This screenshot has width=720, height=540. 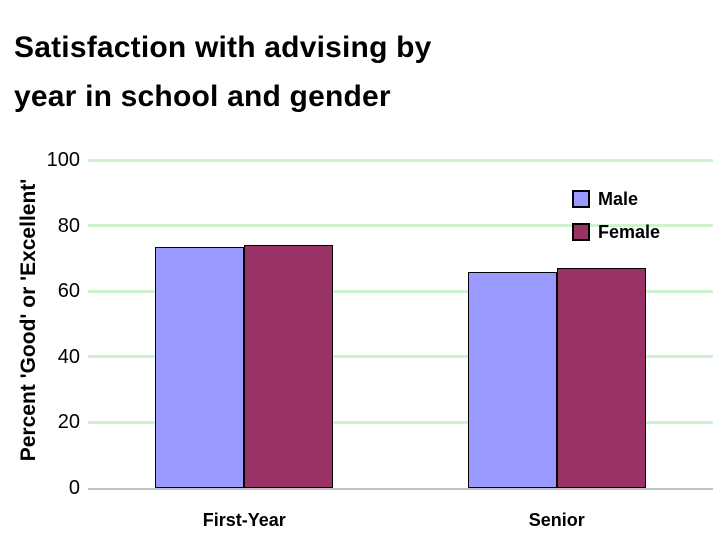 What do you see at coordinates (68, 225) in the screenshot?
I see `y-tick-label-80: 80` at bounding box center [68, 225].